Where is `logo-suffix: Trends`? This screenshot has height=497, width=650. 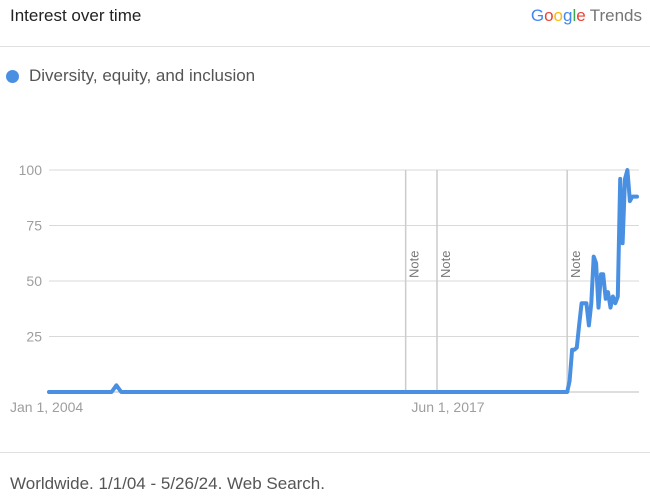 logo-suffix: Trends is located at coordinates (615, 15).